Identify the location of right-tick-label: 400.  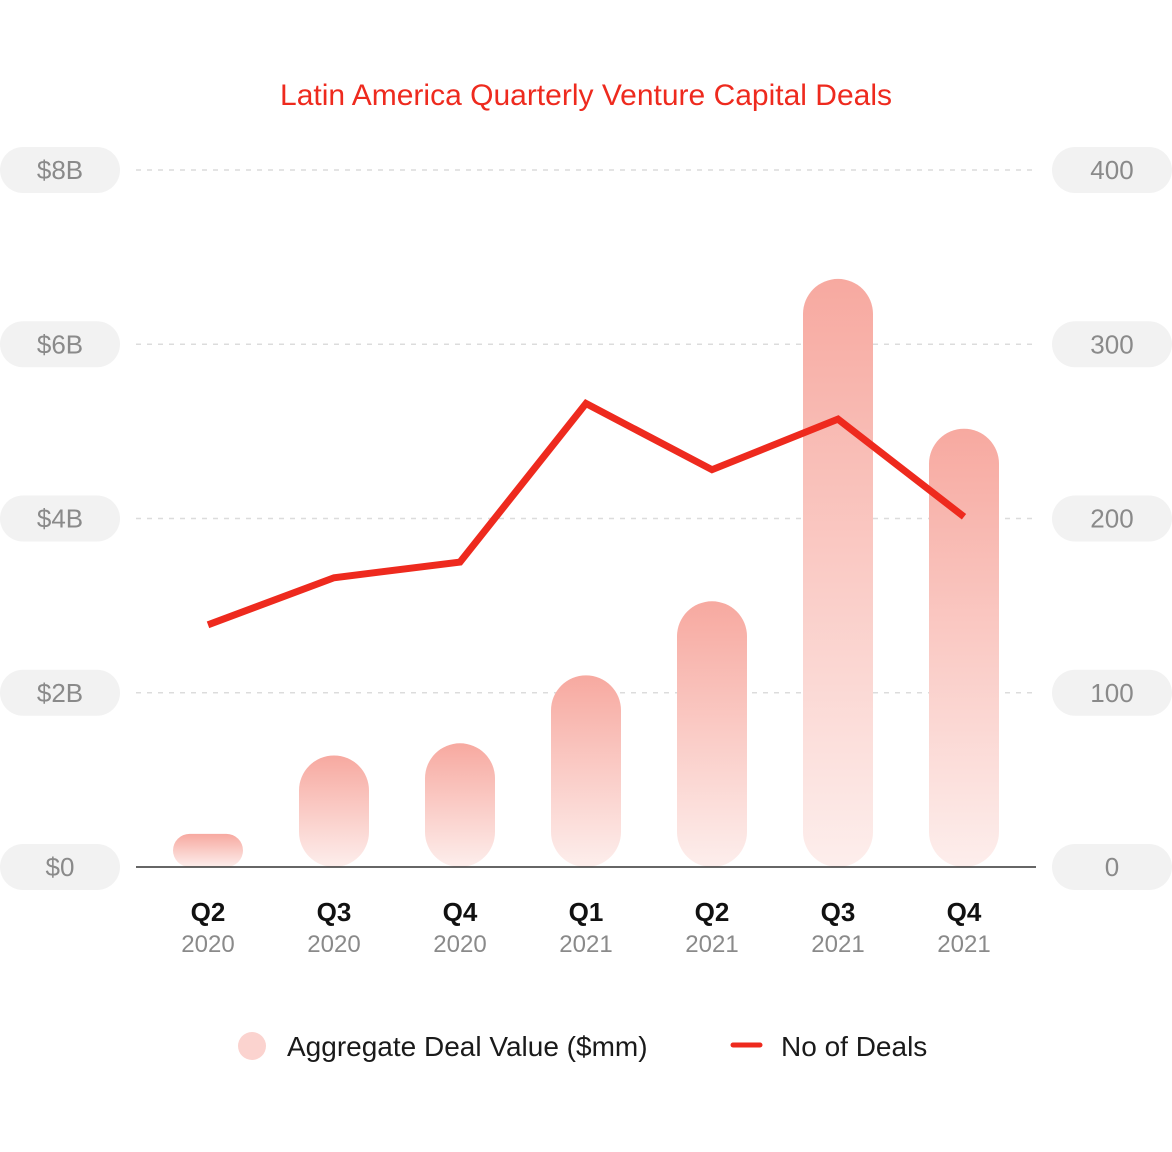
(1111, 170).